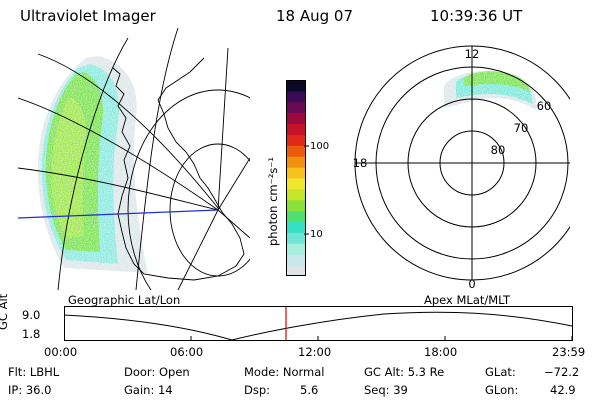 This screenshot has height=400, width=600. What do you see at coordinates (562, 372) in the screenshot?
I see `glat-value: −72.2` at bounding box center [562, 372].